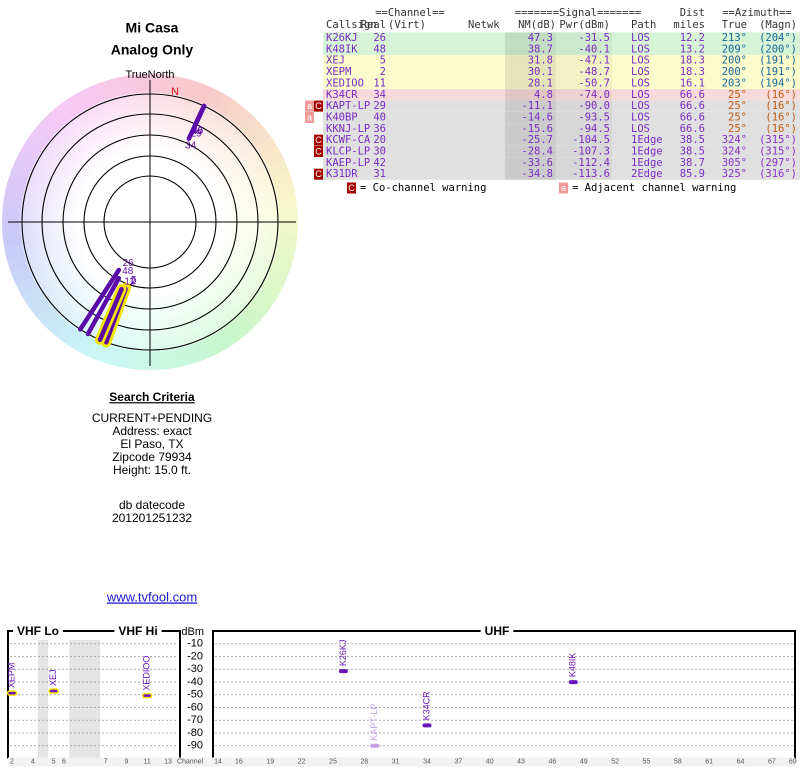 The image size is (800, 768). Describe the element at coordinates (594, 49) in the screenshot. I see `cell-pwr: -40.1` at that location.